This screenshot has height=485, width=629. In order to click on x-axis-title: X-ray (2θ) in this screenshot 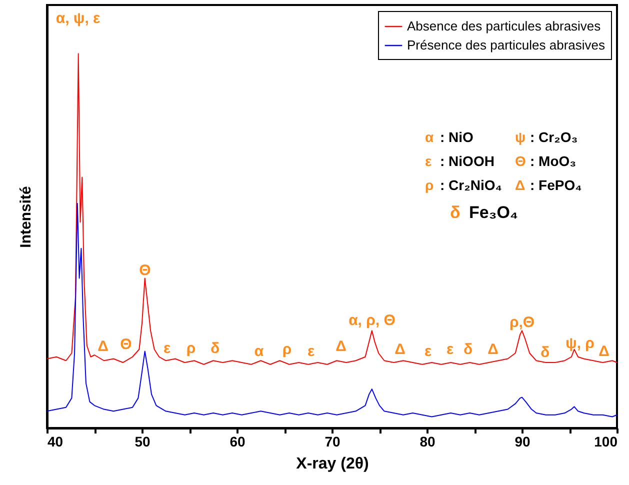, I will do `click(332, 464)`.